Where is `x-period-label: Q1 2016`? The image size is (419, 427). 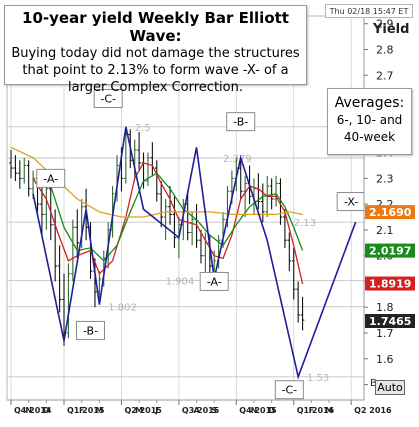 x-period-label: Q1 2016 is located at coordinates (316, 410).